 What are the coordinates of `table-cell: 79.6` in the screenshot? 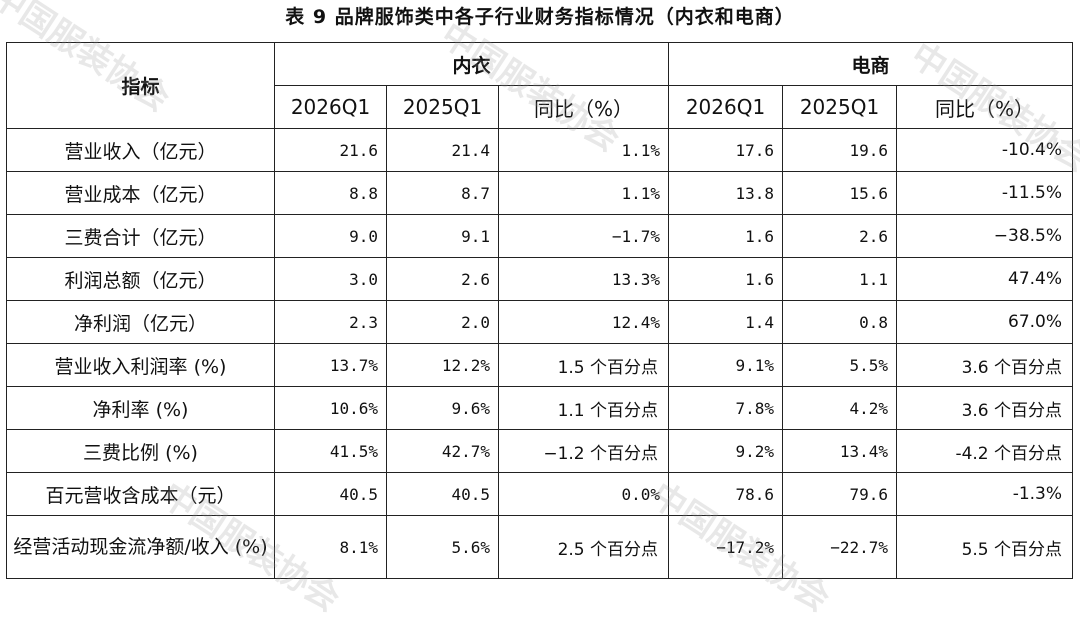 It's located at (840, 494).